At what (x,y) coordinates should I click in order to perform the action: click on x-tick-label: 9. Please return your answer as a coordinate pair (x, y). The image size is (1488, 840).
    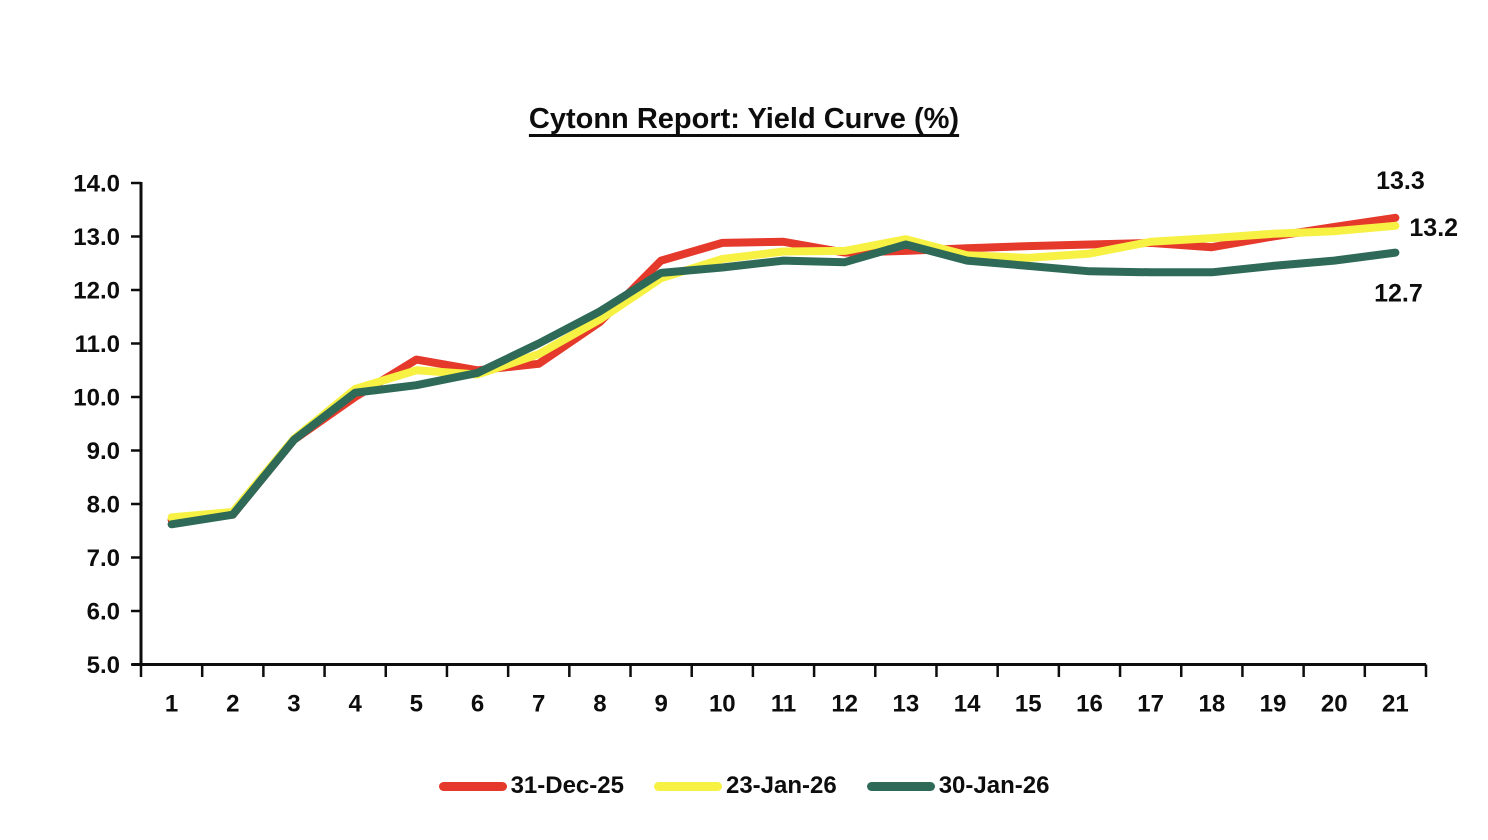
    Looking at the image, I should click on (660, 704).